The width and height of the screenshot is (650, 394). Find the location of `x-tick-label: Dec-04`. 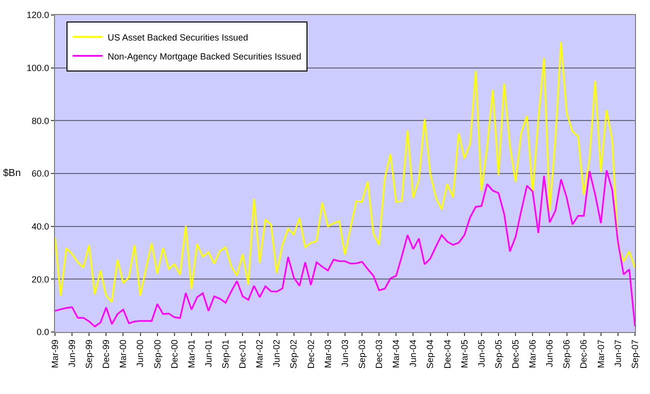

x-tick-label: Dec-04 is located at coordinates (447, 354).